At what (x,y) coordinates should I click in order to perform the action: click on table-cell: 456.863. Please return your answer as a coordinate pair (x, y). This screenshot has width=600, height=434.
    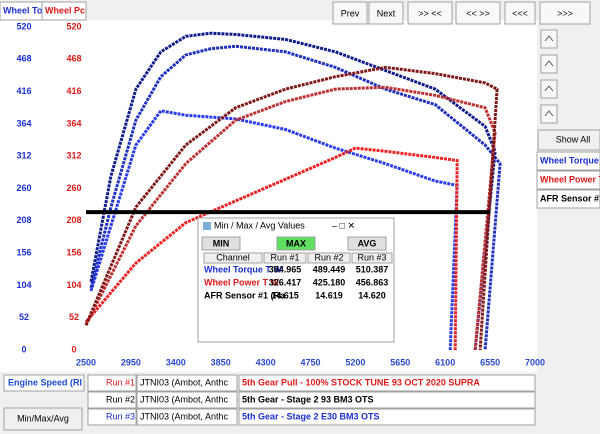
    Looking at the image, I should click on (372, 282).